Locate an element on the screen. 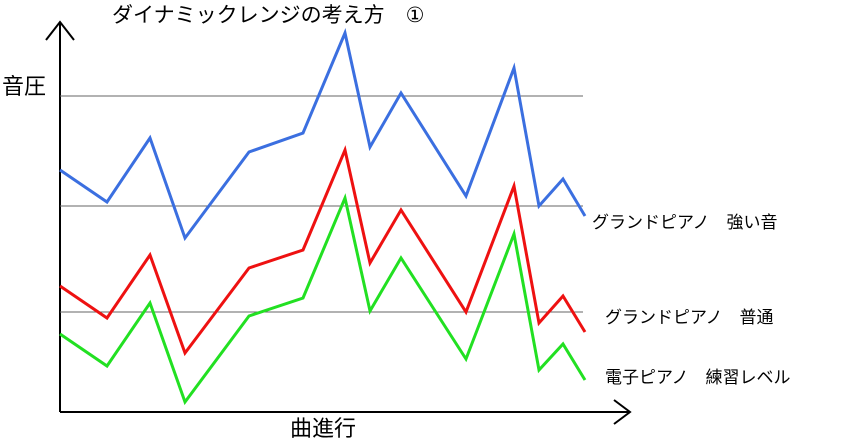 This screenshot has width=850, height=442. x-axis is located at coordinates (346, 412).